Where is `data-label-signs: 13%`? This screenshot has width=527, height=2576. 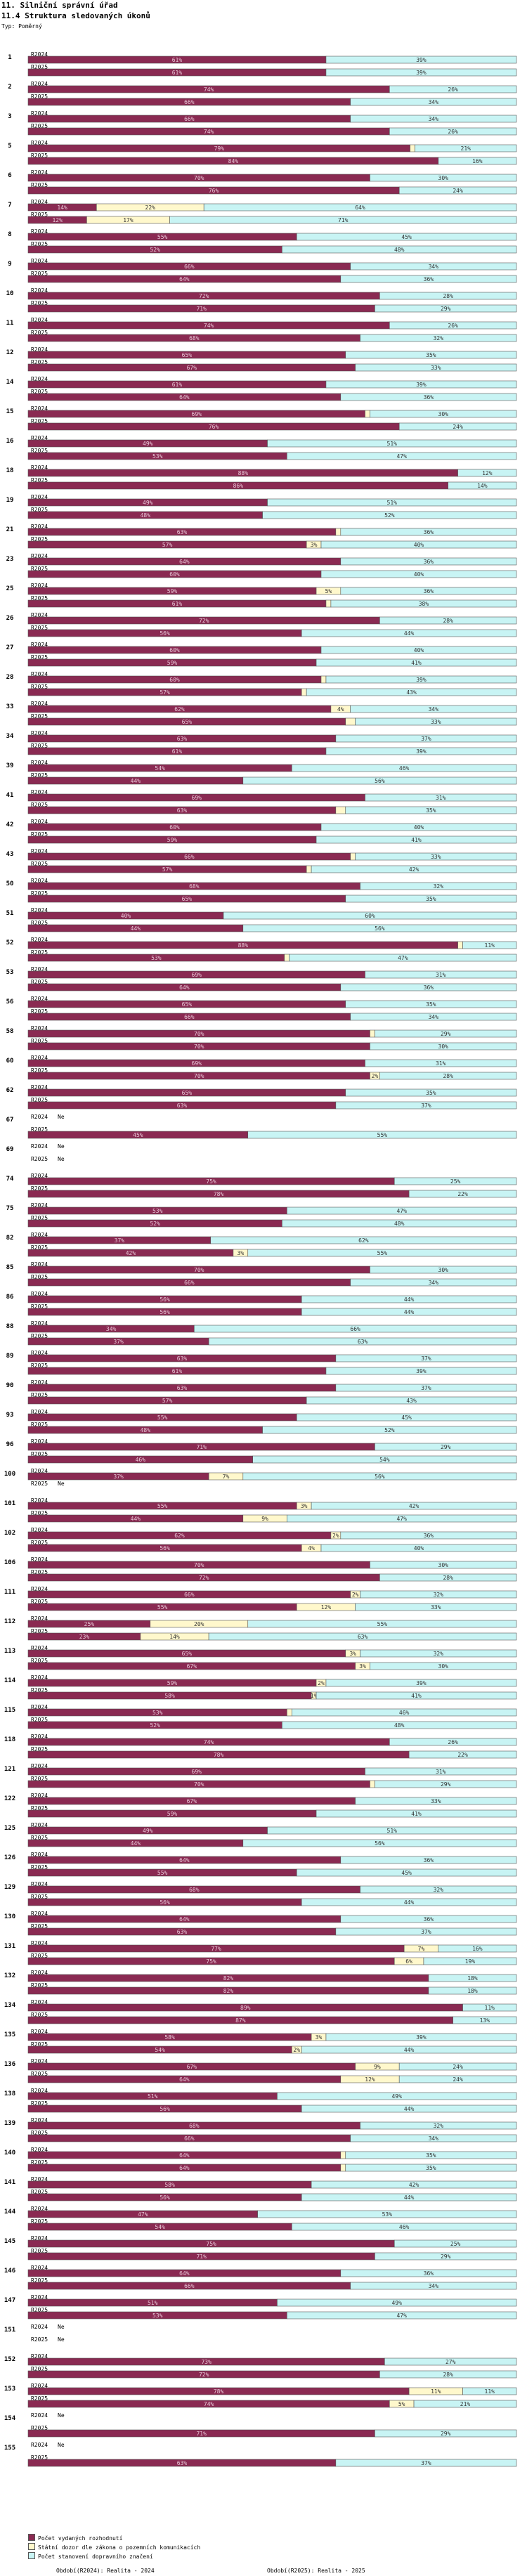
data-label-signs: 13% is located at coordinates (485, 2020).